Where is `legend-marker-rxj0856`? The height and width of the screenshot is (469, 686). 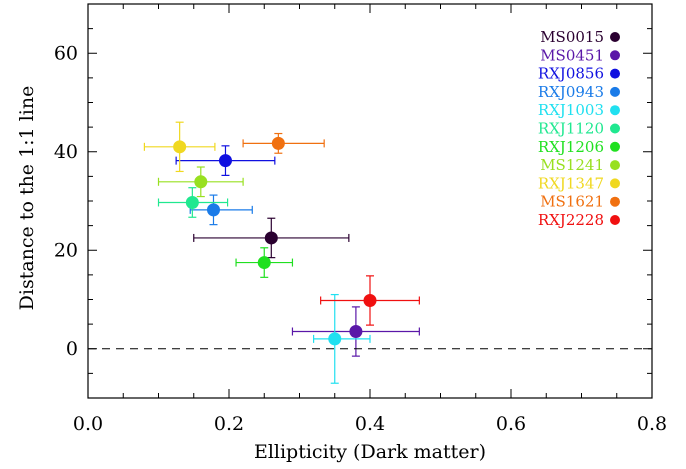
legend-marker-rxj0856 is located at coordinates (615, 73).